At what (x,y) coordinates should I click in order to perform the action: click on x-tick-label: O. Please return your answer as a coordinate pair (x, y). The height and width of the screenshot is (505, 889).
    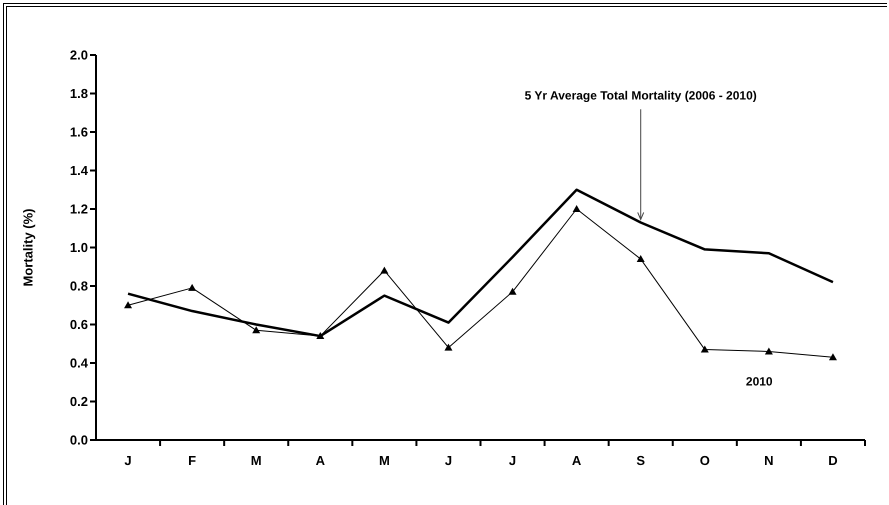
    Looking at the image, I should click on (705, 460).